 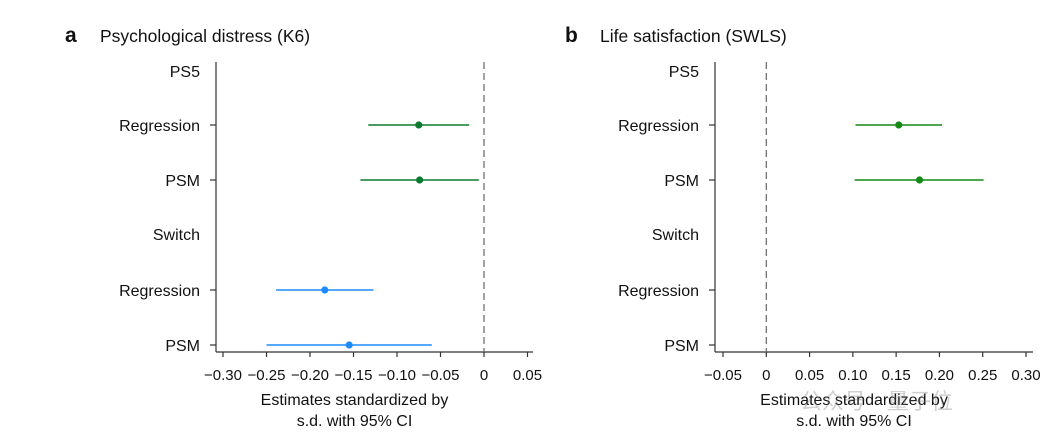 I want to click on x-tick-label: −0.30, so click(x=223, y=375).